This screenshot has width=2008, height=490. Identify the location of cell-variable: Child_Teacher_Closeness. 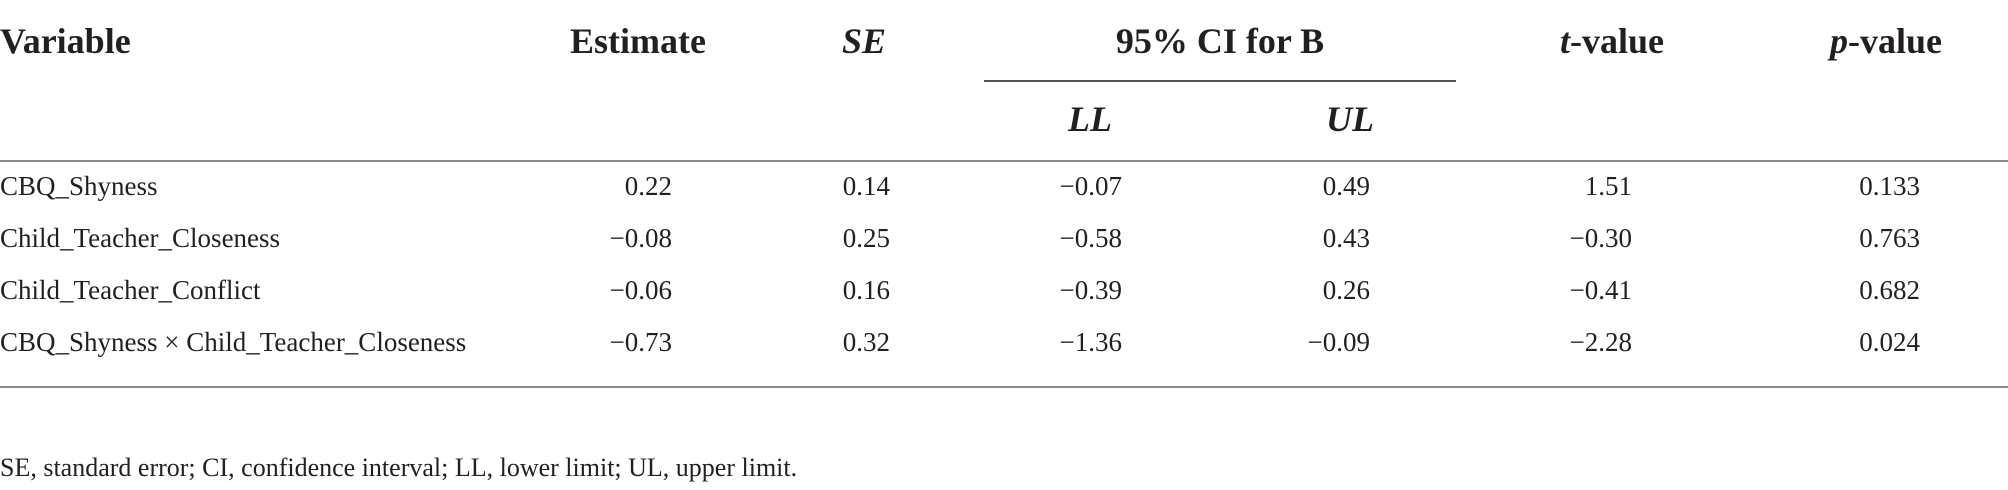
(140, 238).